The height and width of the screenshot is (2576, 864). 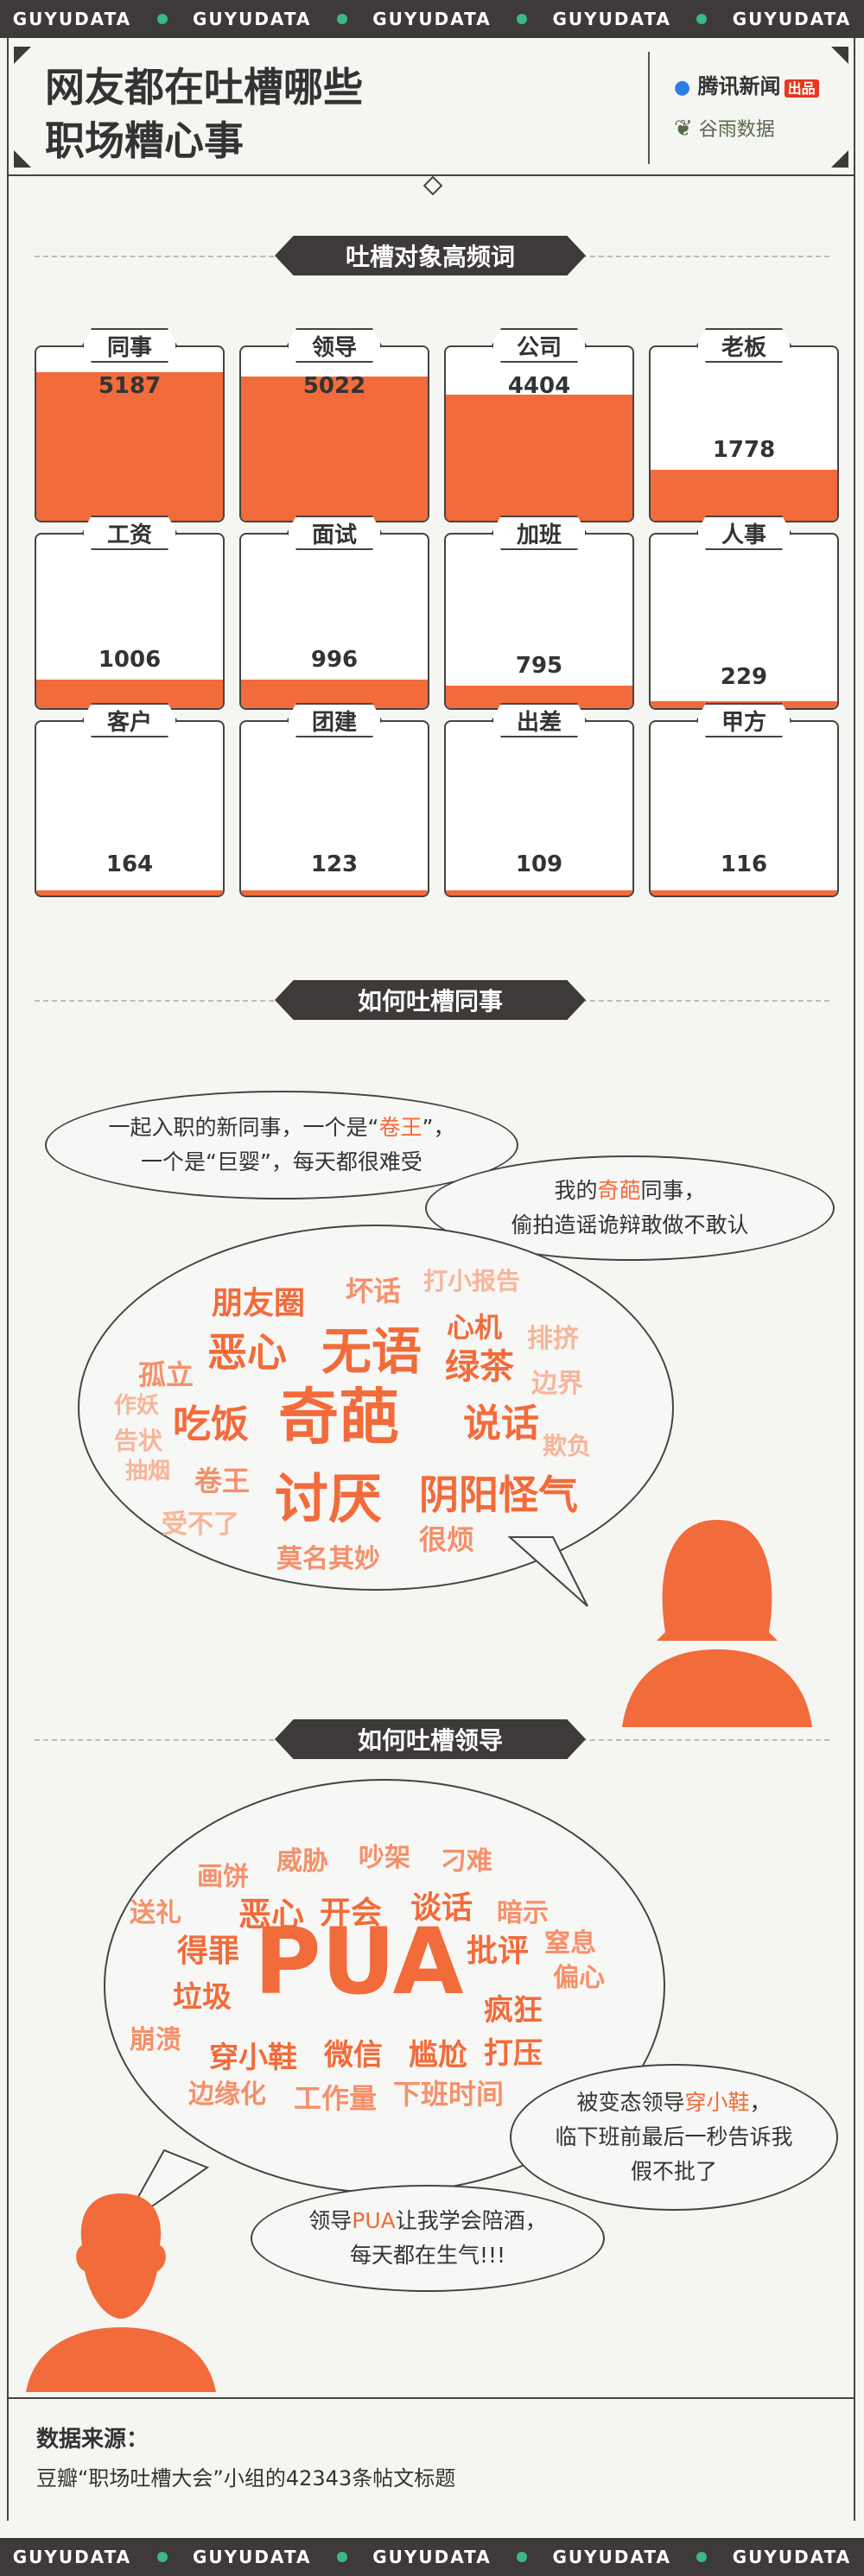 I want to click on freq-label: 工资, so click(x=129, y=533).